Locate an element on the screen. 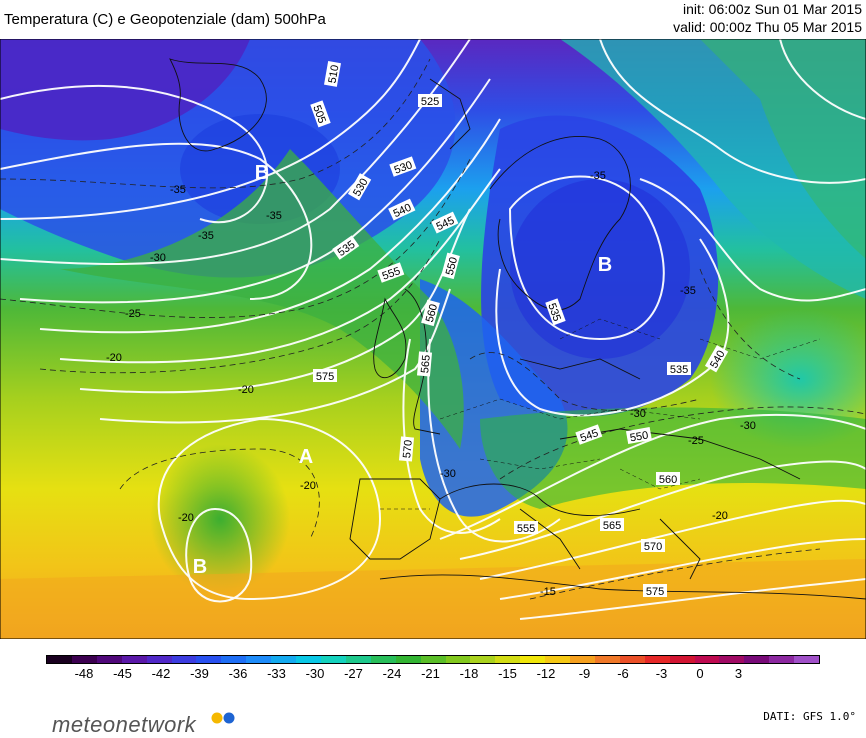 This screenshot has height=738, width=866. geo-label: 545 is located at coordinates (589, 436).